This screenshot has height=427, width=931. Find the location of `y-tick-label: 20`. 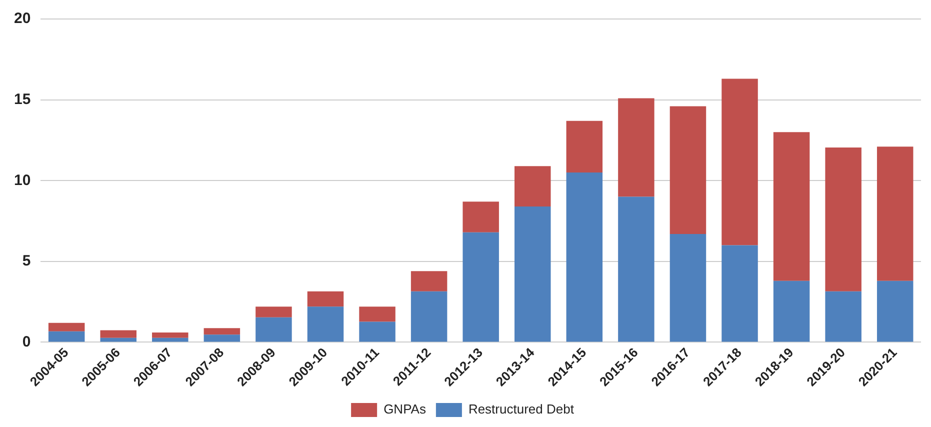

y-tick-label: 20 is located at coordinates (22, 19).